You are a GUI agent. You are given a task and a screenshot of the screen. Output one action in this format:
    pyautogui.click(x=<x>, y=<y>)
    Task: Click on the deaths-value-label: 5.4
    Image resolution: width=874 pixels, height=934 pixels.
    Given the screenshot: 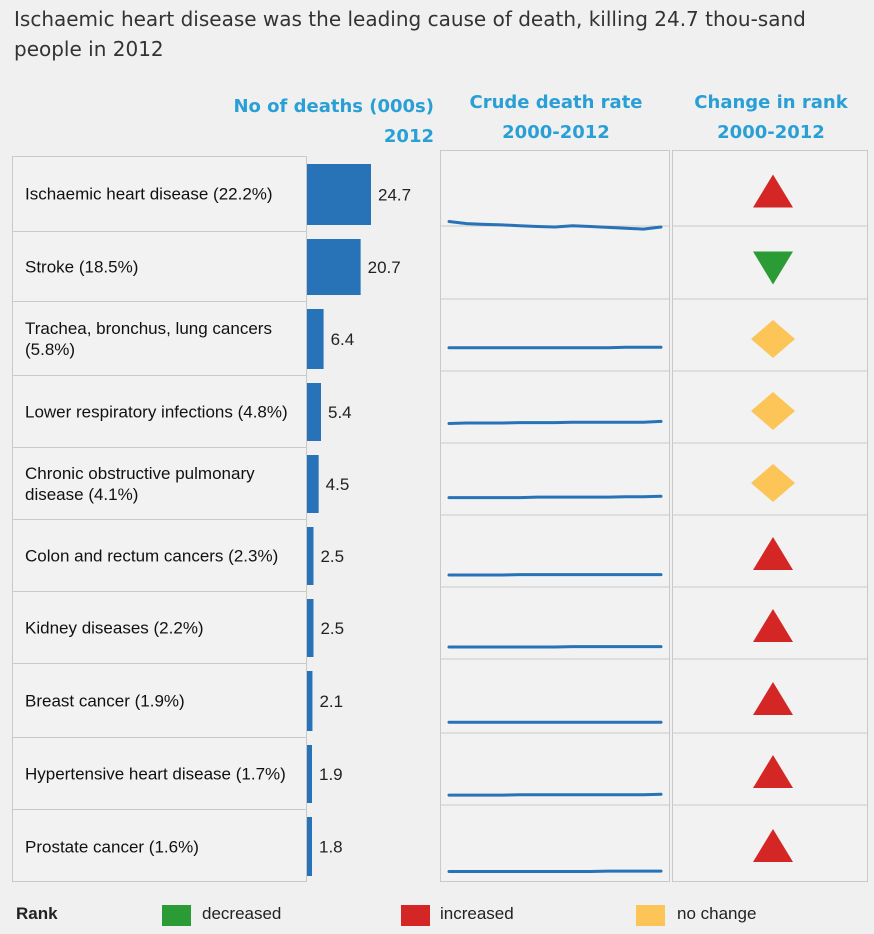 What is the action you would take?
    pyautogui.click(x=340, y=412)
    